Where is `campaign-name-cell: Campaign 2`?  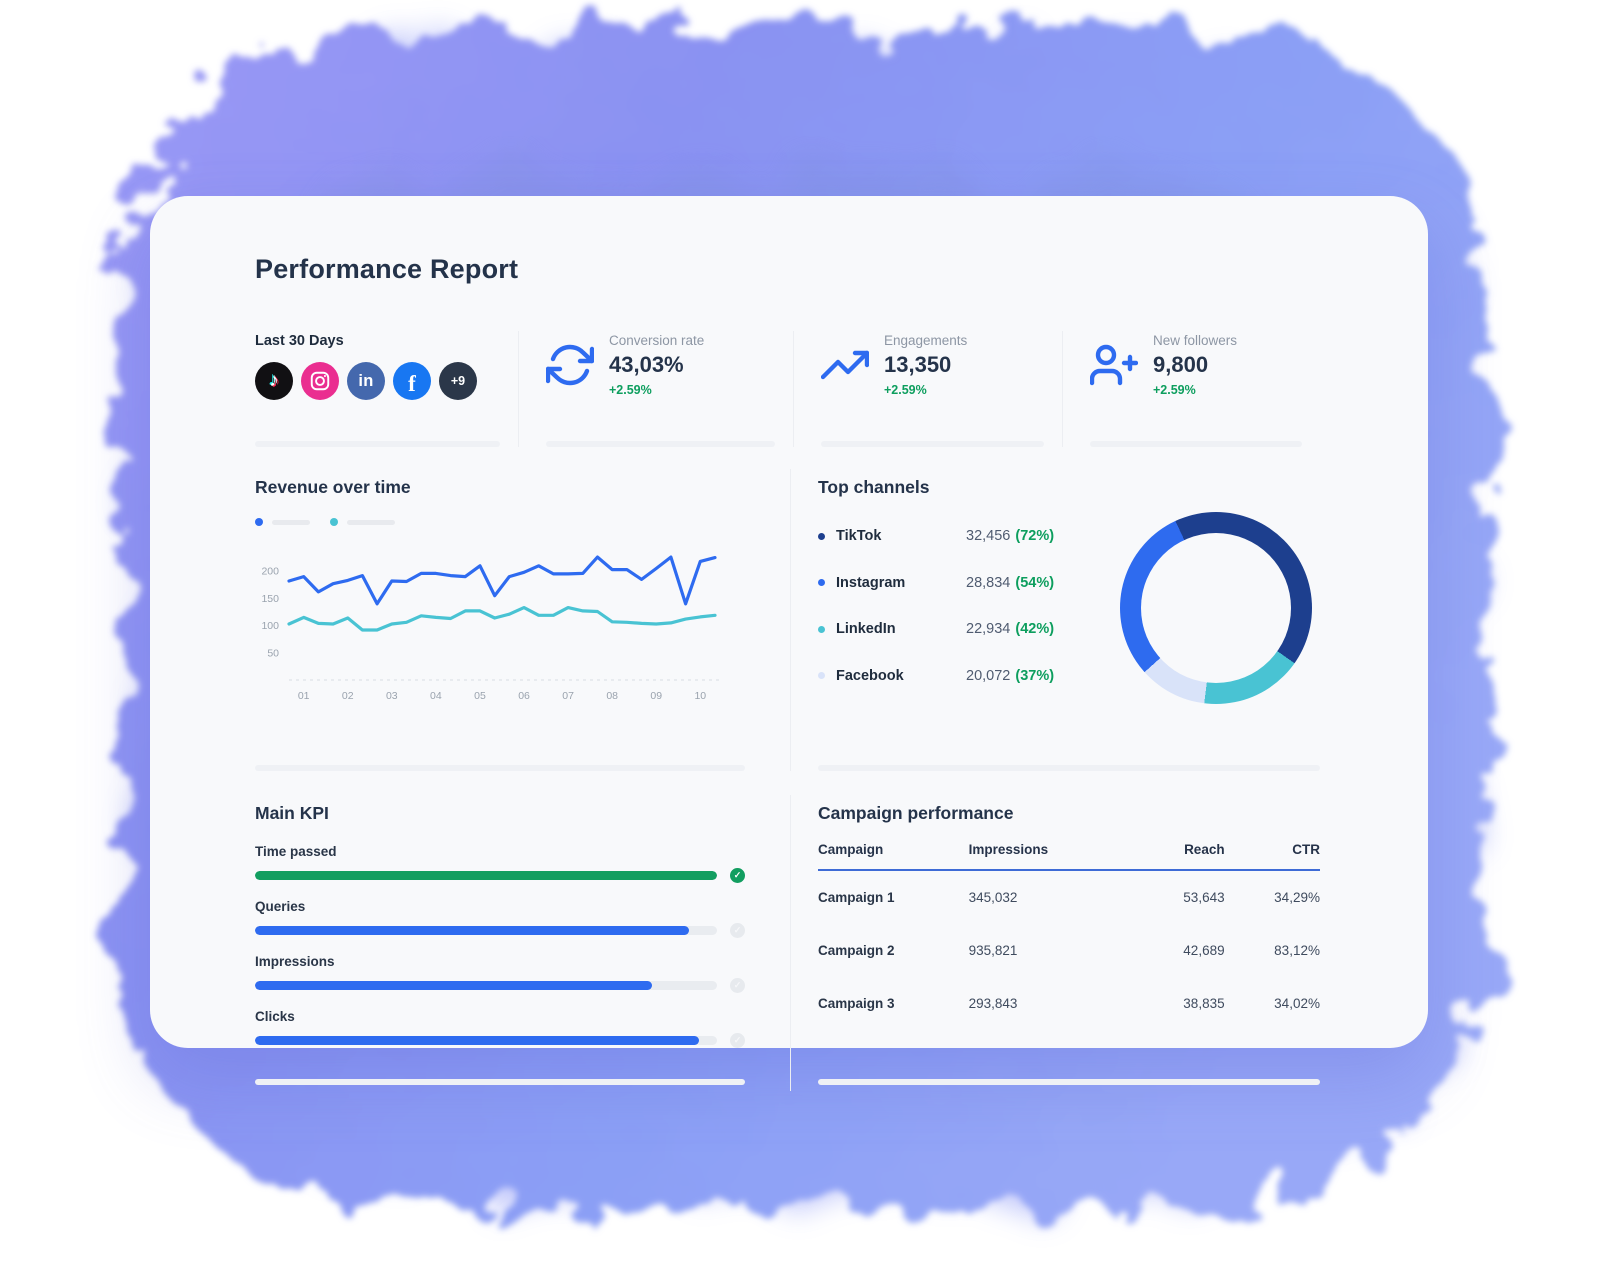
campaign-name-cell: Campaign 2 is located at coordinates (856, 950).